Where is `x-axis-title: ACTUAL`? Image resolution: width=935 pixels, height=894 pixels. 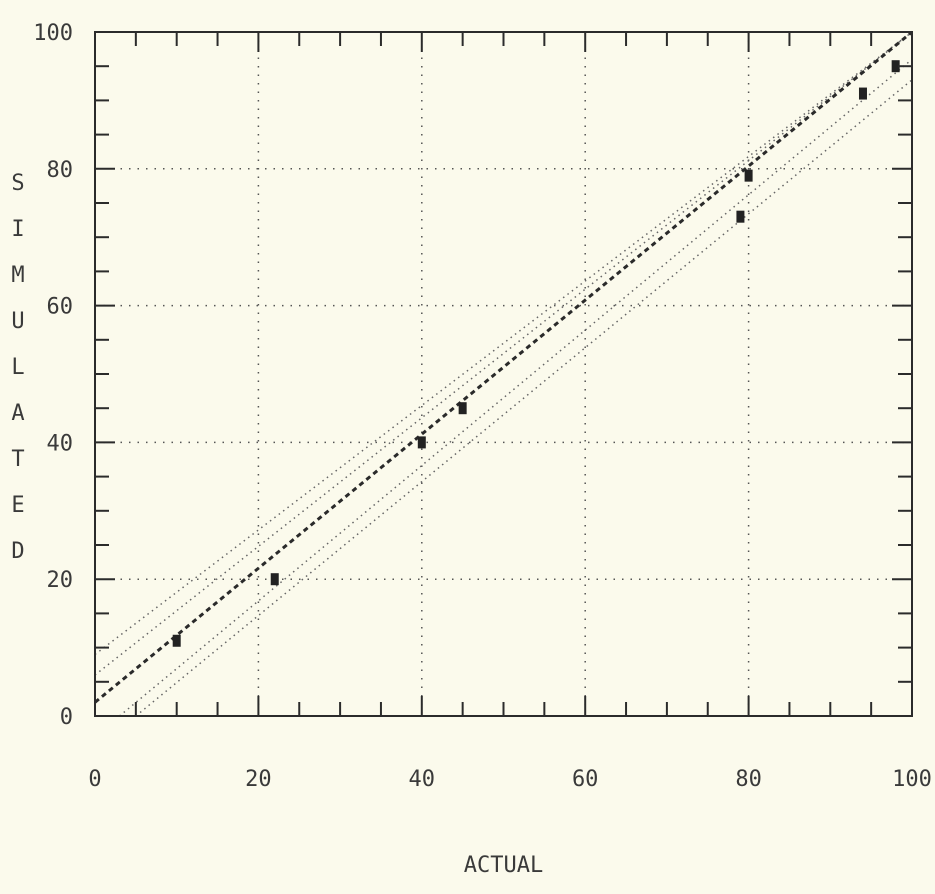 x-axis-title: ACTUAL is located at coordinates (503, 865).